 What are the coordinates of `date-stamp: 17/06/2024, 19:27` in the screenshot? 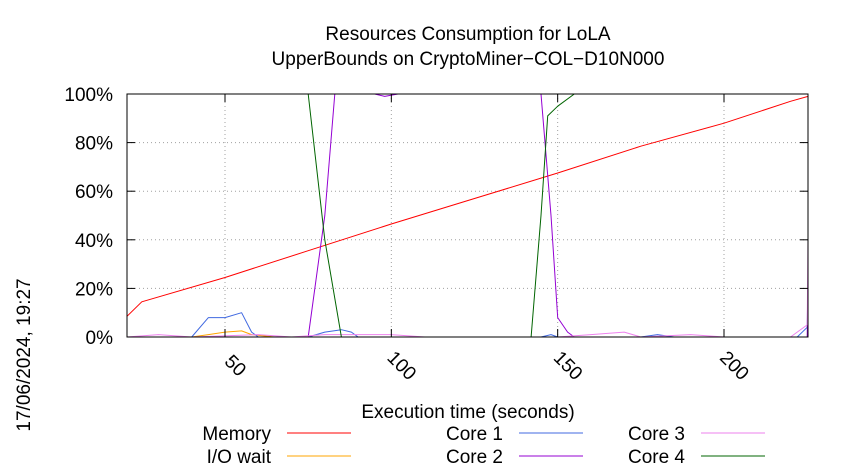 It's located at (24, 354).